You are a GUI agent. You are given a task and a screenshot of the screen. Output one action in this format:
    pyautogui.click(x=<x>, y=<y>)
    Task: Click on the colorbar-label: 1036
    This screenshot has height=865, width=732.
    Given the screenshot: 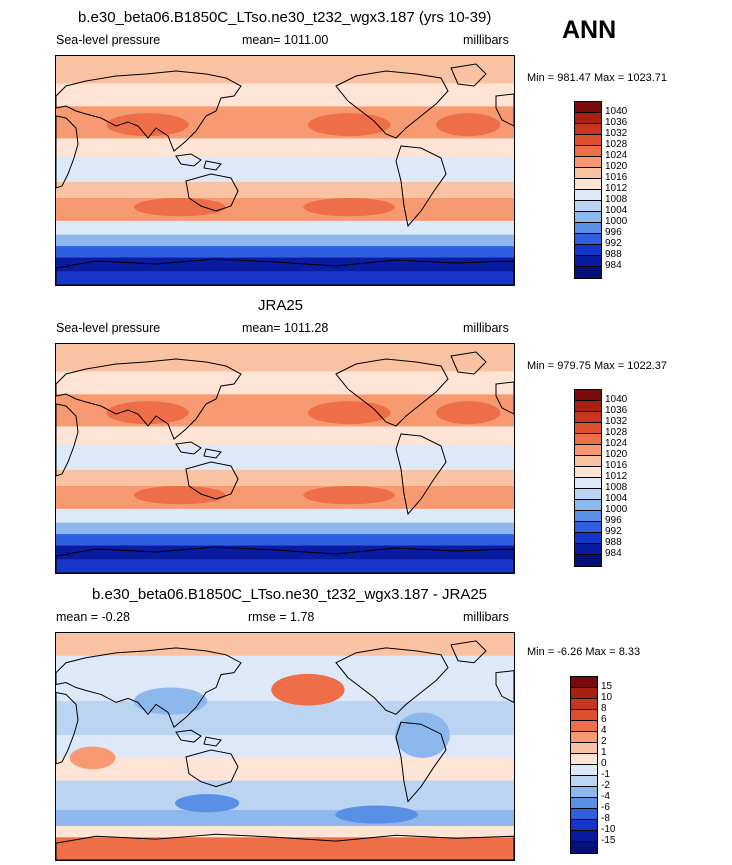 What is the action you would take?
    pyautogui.click(x=616, y=122)
    